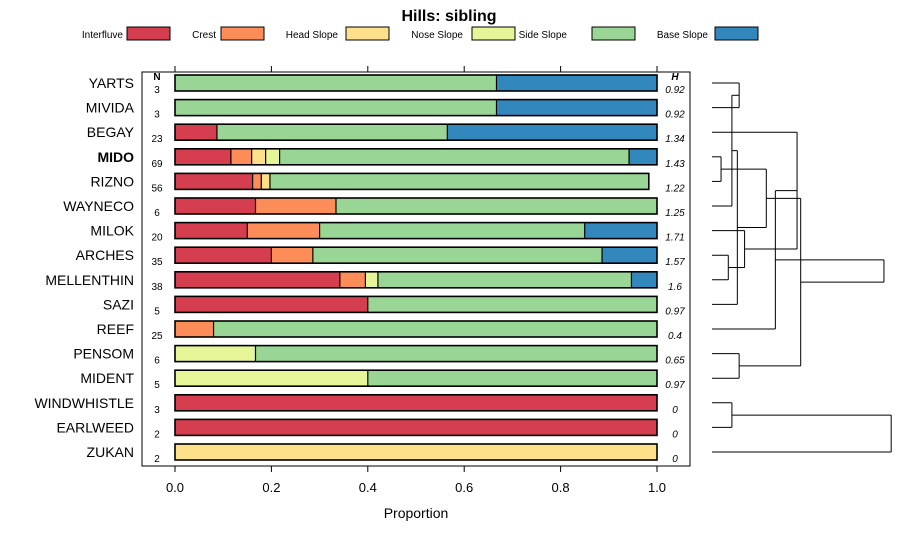 Image resolution: width=900 pixels, height=540 pixels. I want to click on row-label: REEF, so click(115, 329).